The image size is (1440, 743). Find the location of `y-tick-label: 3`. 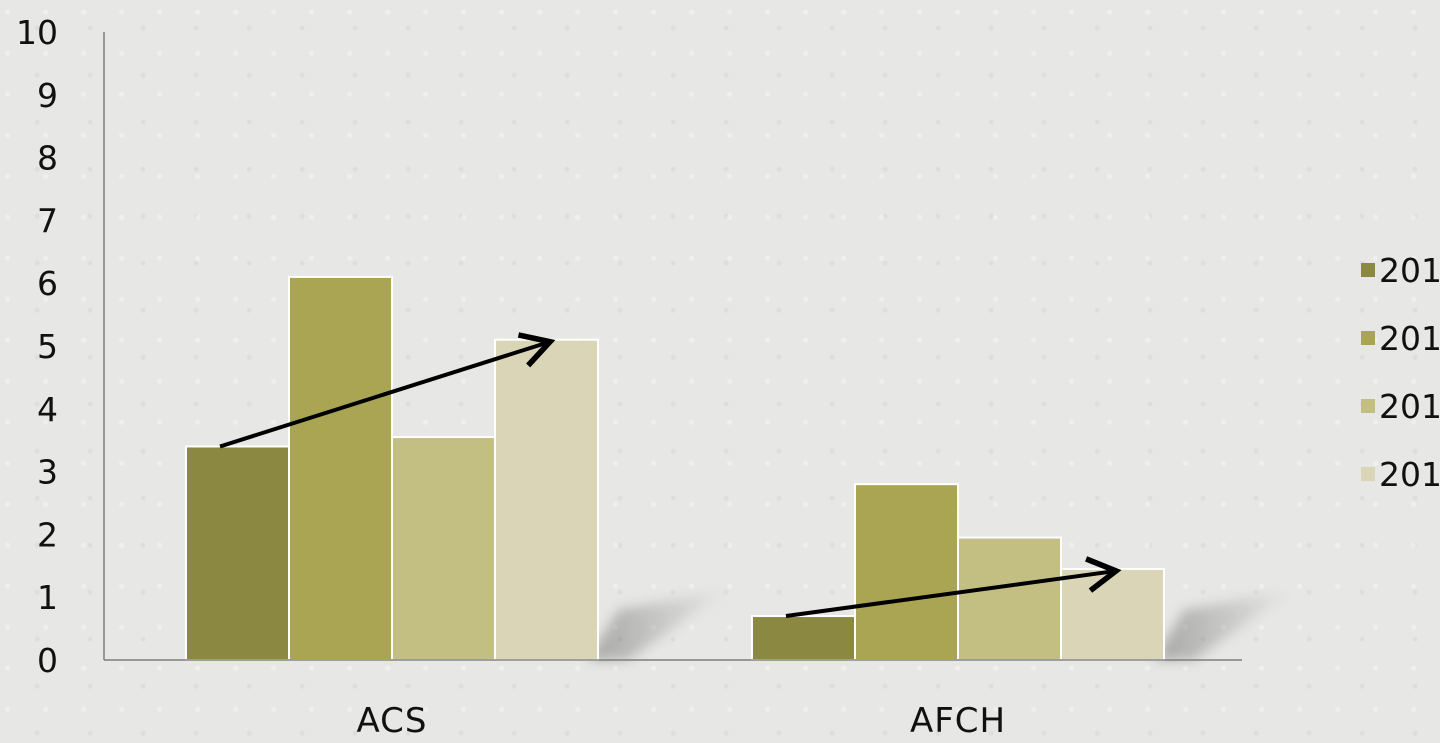

y-tick-label: 3 is located at coordinates (47, 472).